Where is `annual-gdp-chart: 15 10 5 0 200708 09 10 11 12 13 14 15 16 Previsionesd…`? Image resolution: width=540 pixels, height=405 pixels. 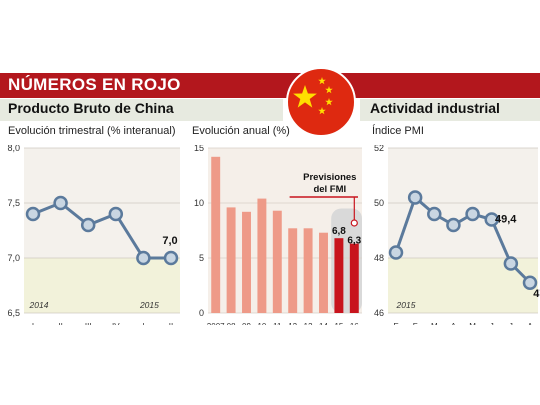
annual-gdp-chart: 15 10 5 0 200708 09 10 11 12 13 14 15 16 Previsionesd… is located at coordinates (276, 235).